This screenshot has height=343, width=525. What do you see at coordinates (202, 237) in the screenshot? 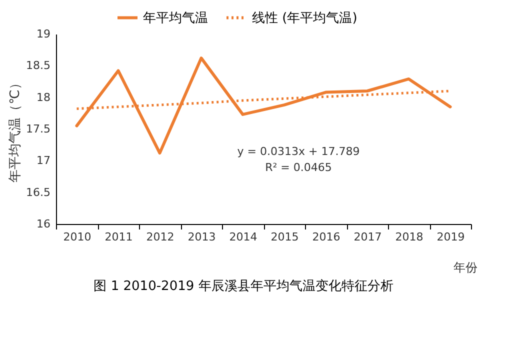
I see `x-tick-label: 2013` at bounding box center [202, 237].